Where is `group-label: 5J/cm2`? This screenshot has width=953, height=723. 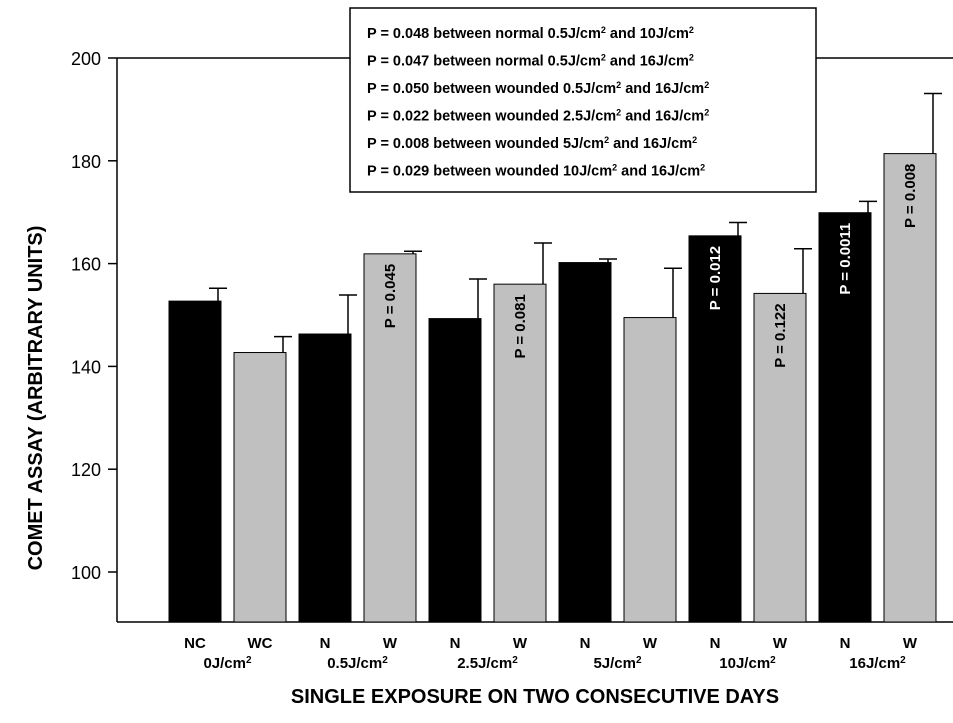
group-label: 5J/cm2 is located at coordinates (617, 664).